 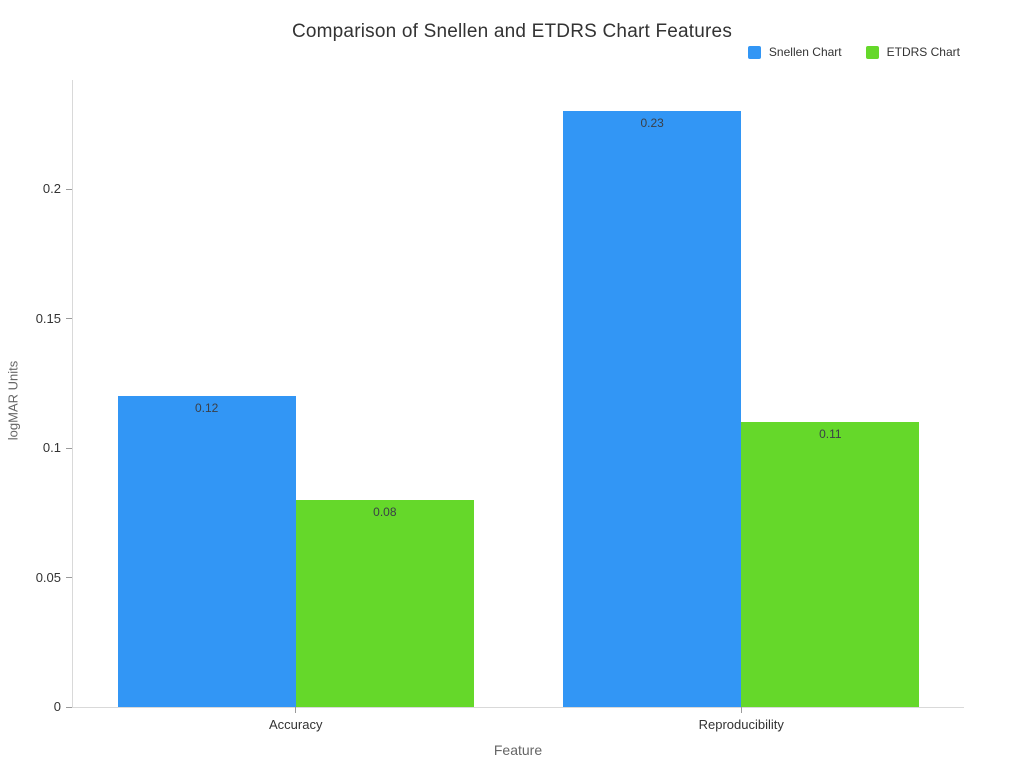 What do you see at coordinates (830, 564) in the screenshot?
I see `bar-reproducibility-etdrs: 0.11` at bounding box center [830, 564].